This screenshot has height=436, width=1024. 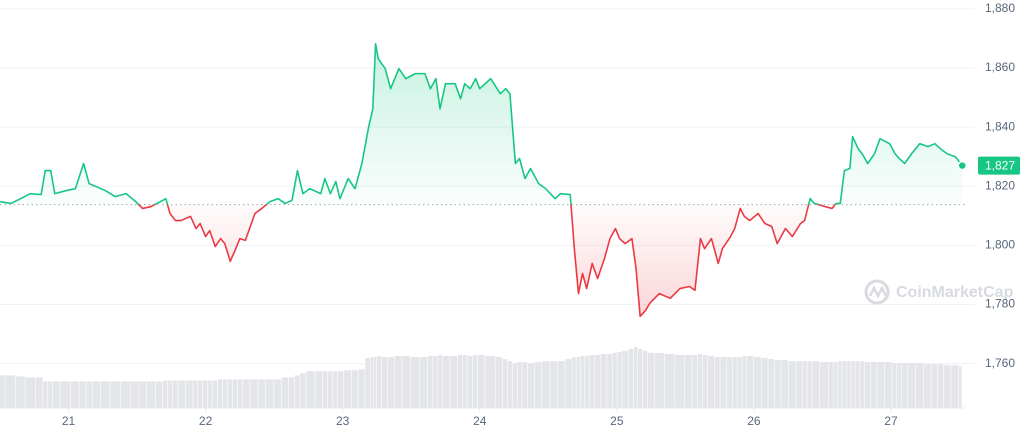 What do you see at coordinates (877, 292) in the screenshot?
I see `watermark-logo` at bounding box center [877, 292].